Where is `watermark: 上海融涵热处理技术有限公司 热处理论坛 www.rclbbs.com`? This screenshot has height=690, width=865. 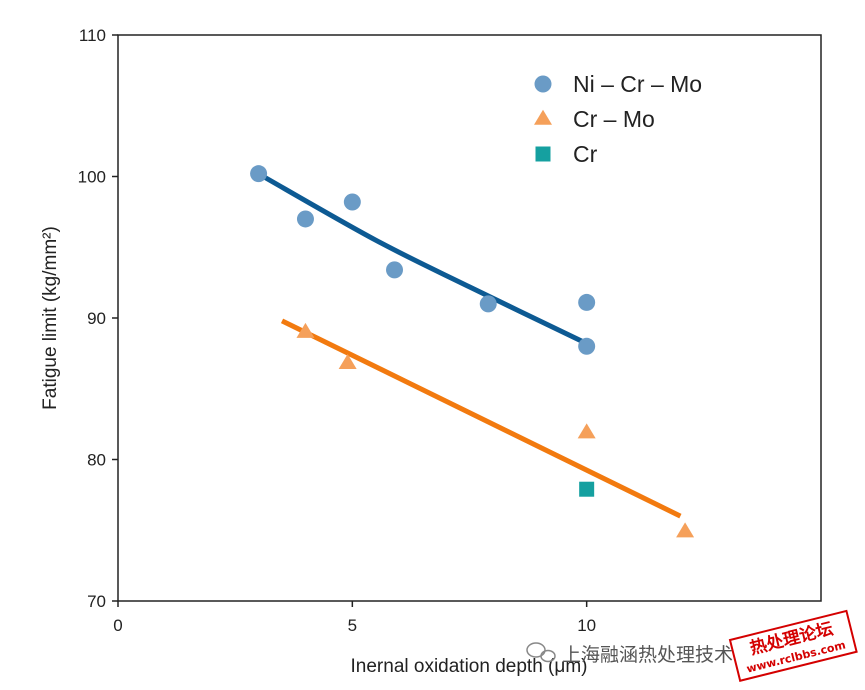
watermark: 上海融涵热处理技术有限公司 热处理论坛 www.rclbbs.com is located at coordinates (692, 645).